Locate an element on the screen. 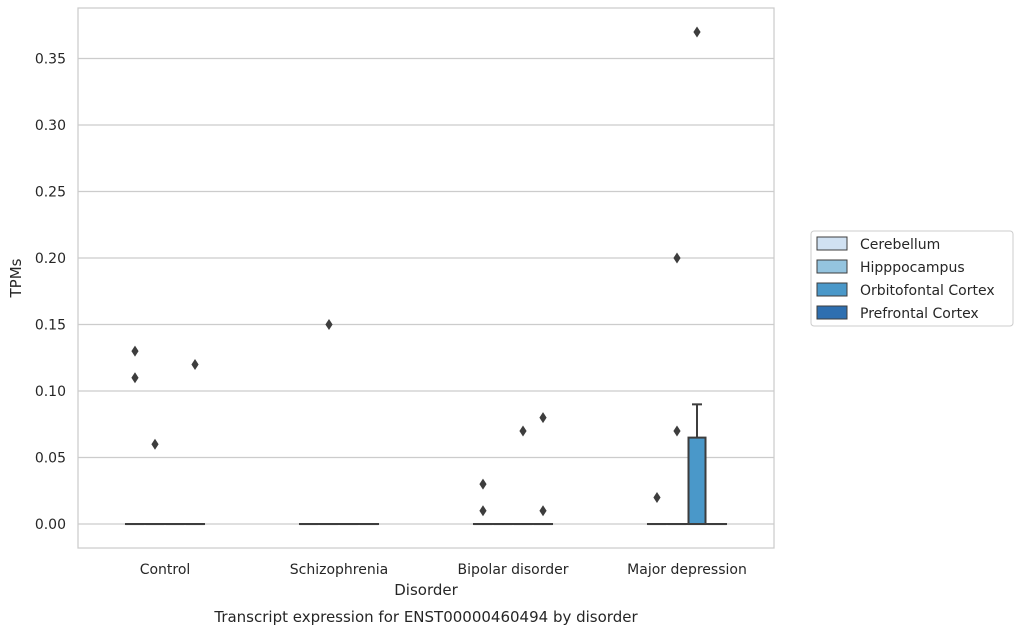 This screenshot has height=634, width=1023. x-tick-label: Bipolar disorder is located at coordinates (512, 570).